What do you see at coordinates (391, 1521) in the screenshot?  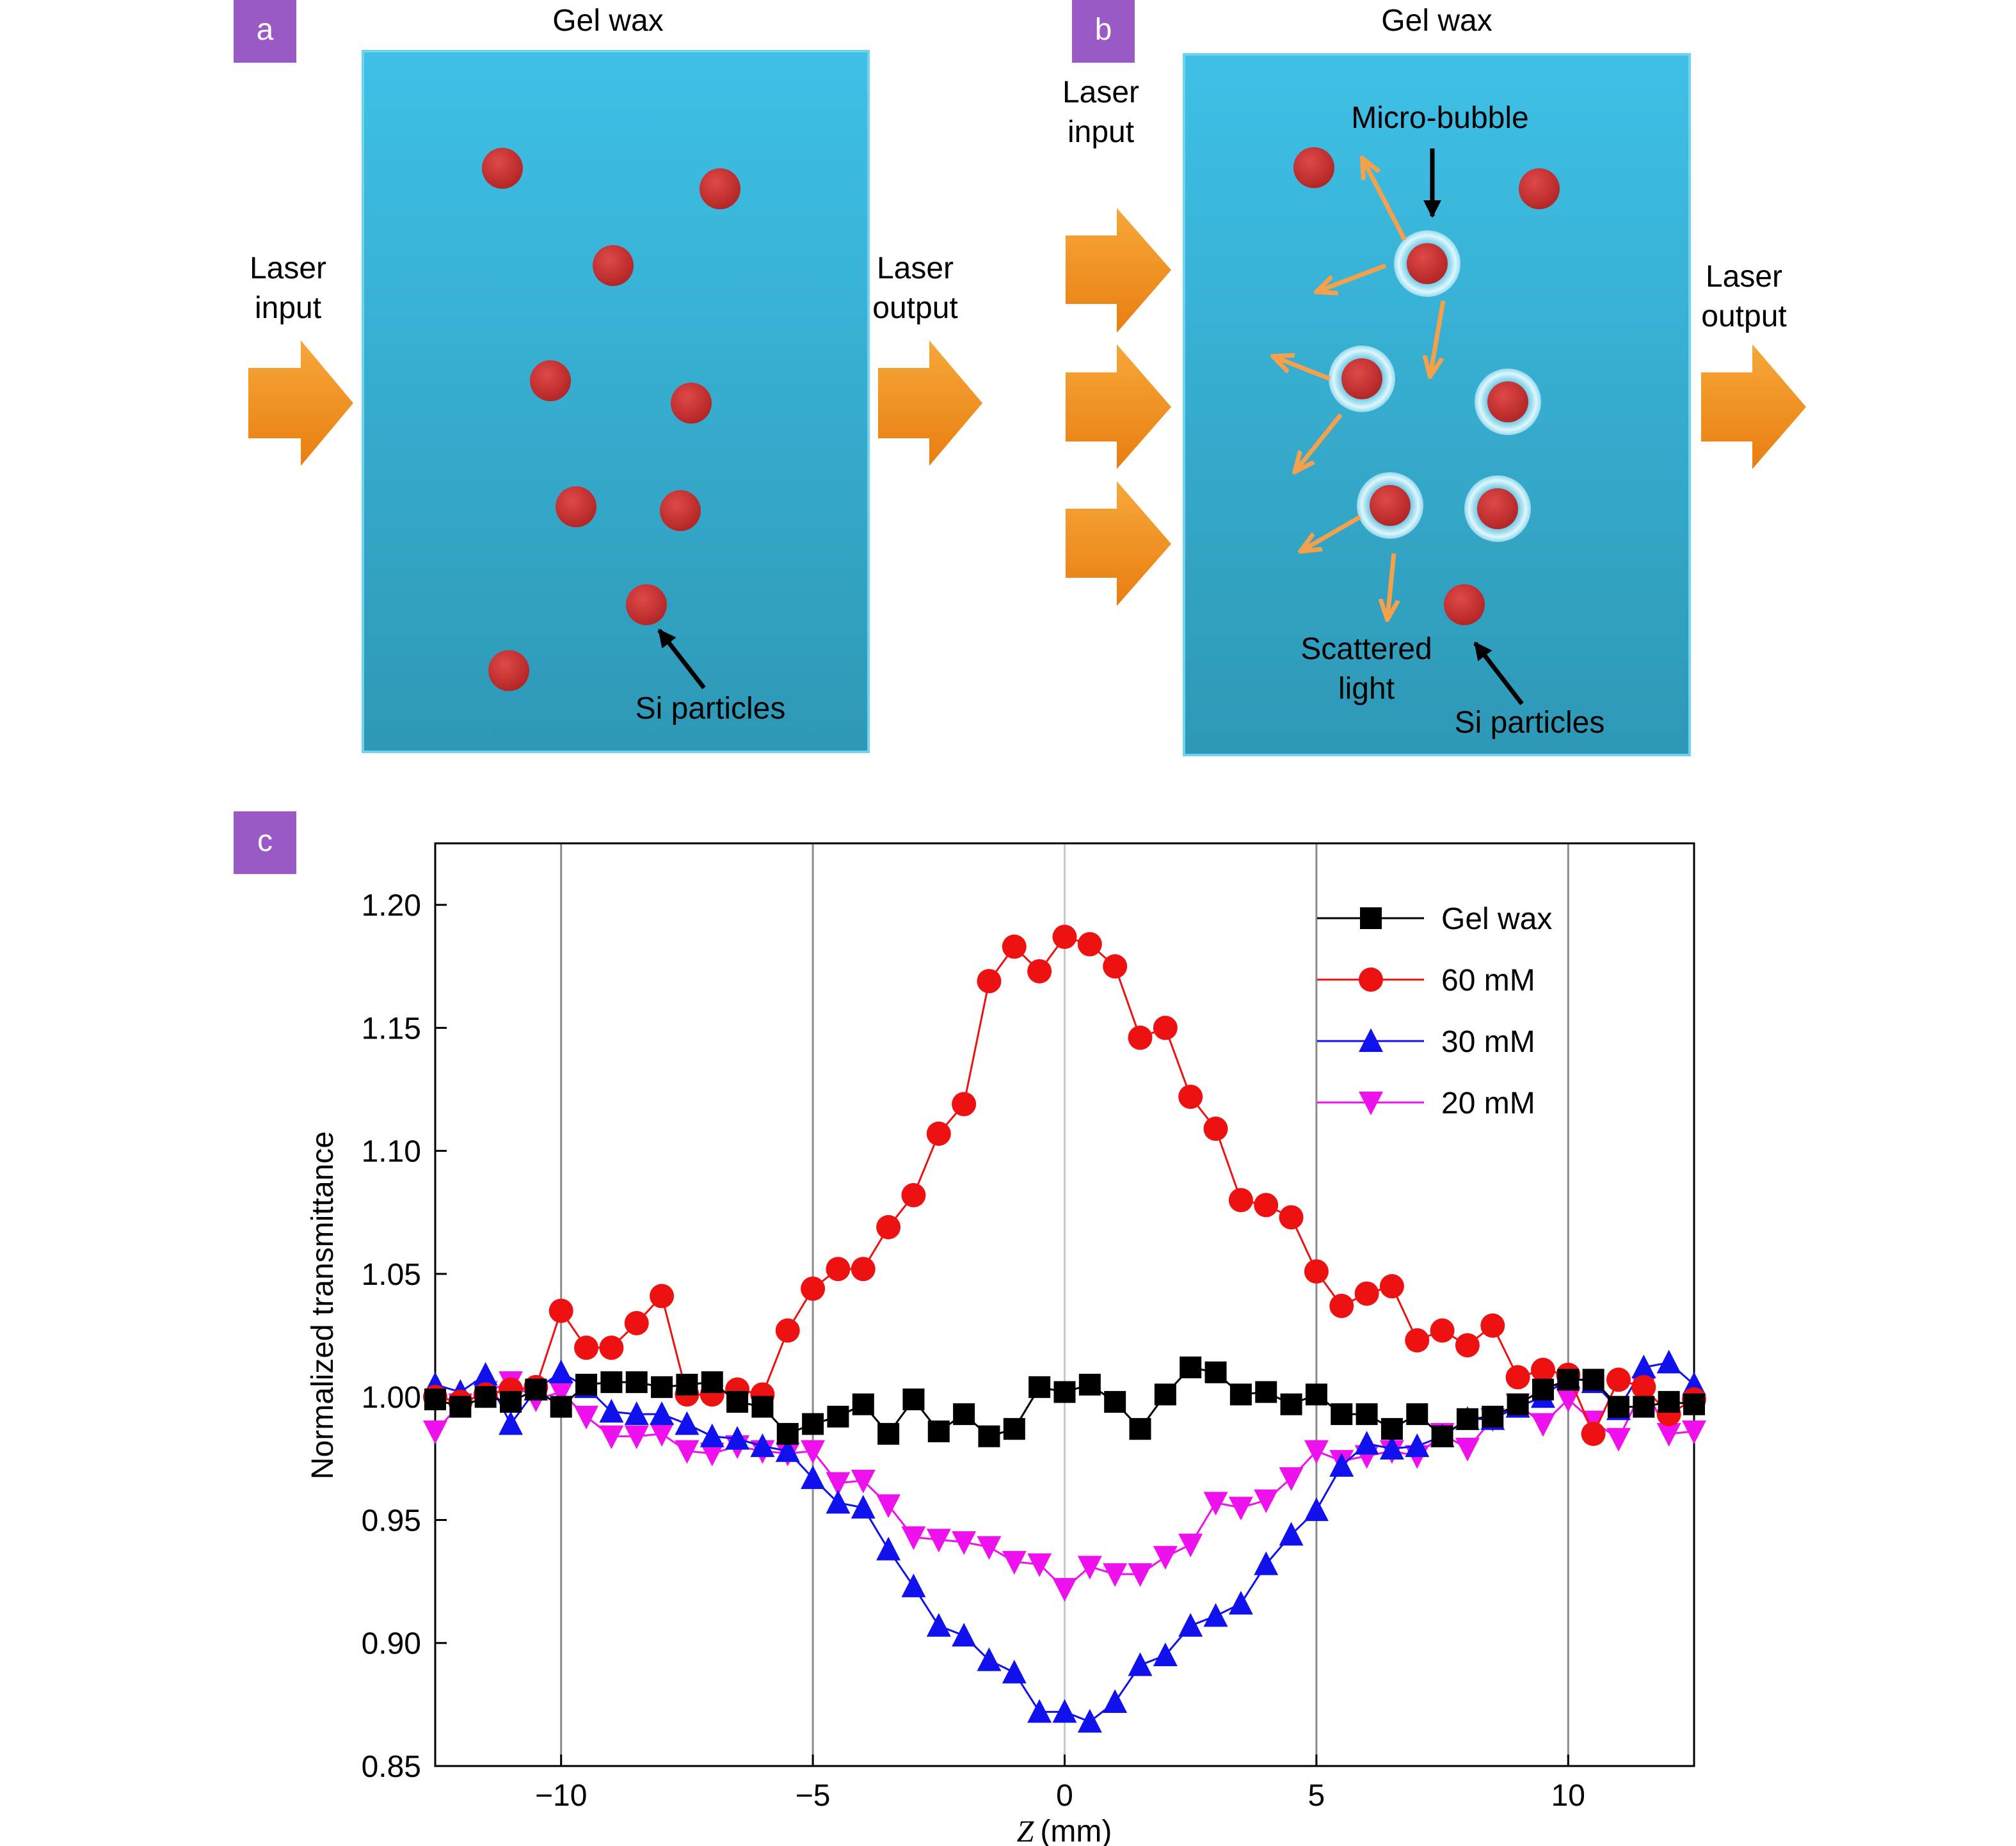 I see `y-tick-label: 0.95` at bounding box center [391, 1521].